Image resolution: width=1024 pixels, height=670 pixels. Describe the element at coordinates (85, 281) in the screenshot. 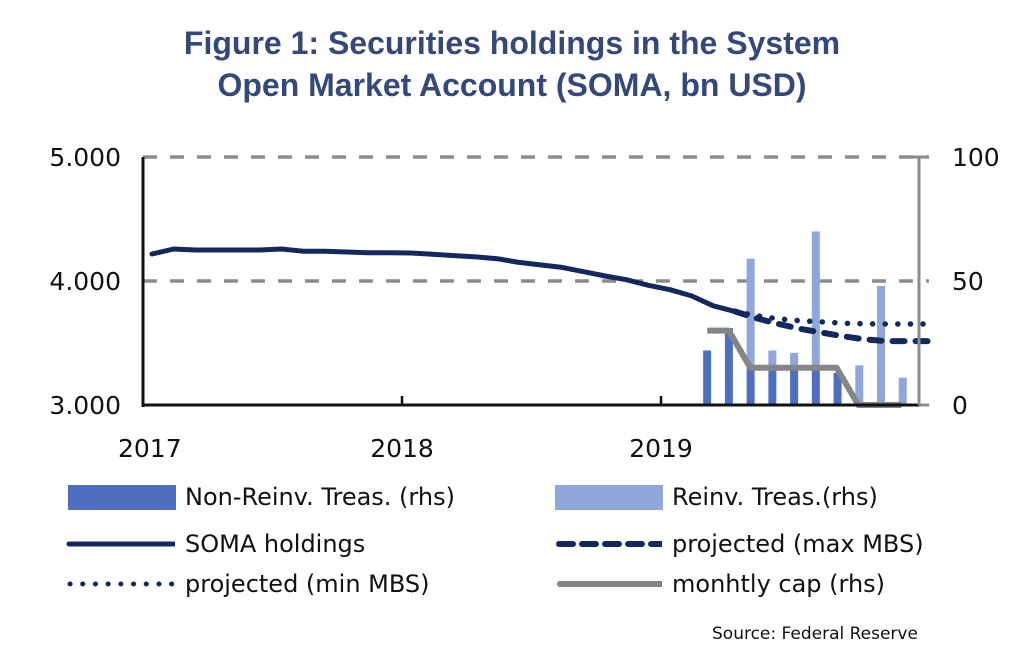

I see `y-left-tick-label: 4.000` at that location.